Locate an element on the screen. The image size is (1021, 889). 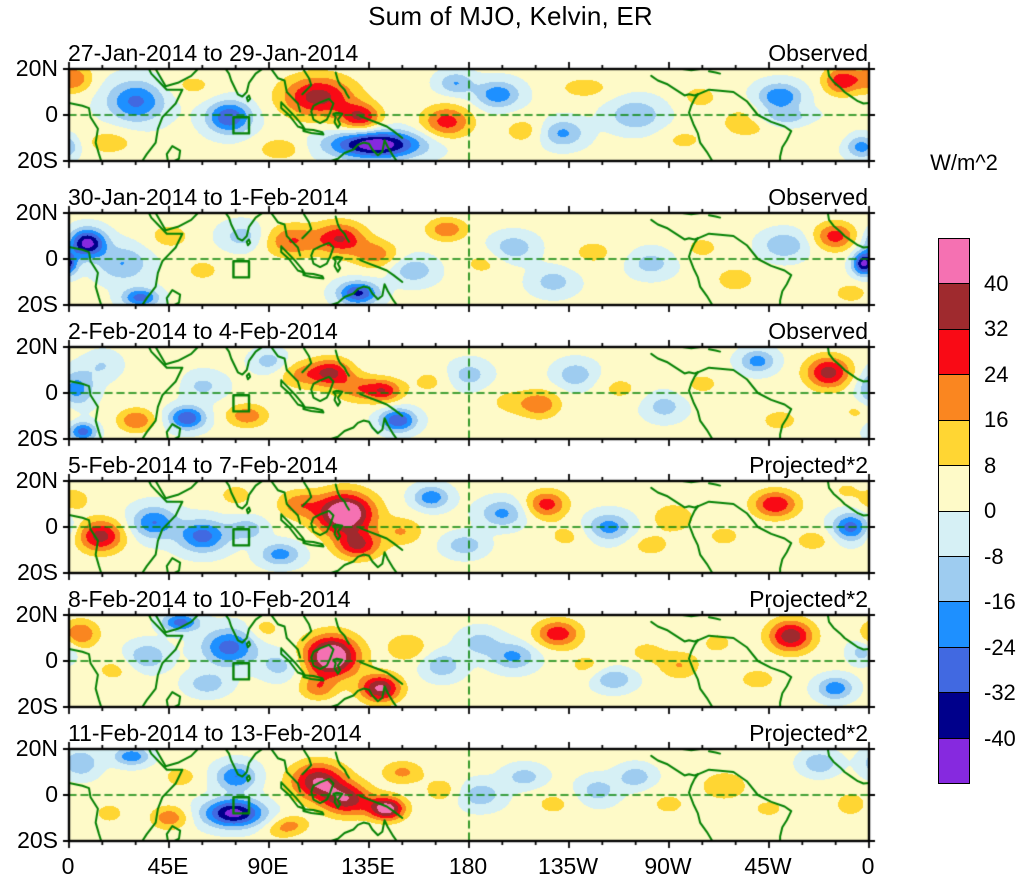
colorbar-tick-label: 8 is located at coordinates (990, 465).